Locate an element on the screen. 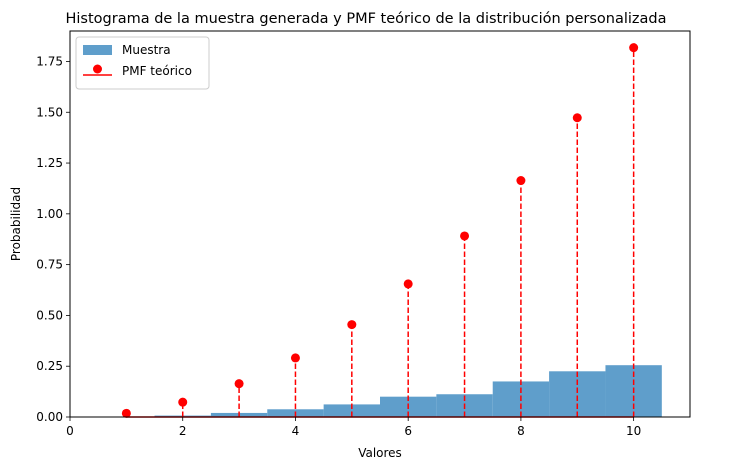  y-tick-label: 1.00 is located at coordinates (49, 214).